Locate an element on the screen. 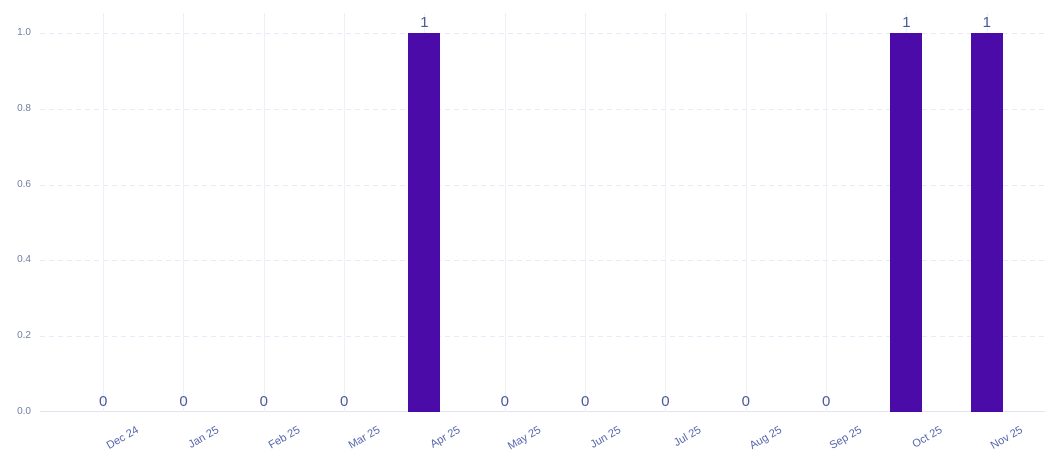  x-tick-label: Oct 25 is located at coordinates (927, 437).